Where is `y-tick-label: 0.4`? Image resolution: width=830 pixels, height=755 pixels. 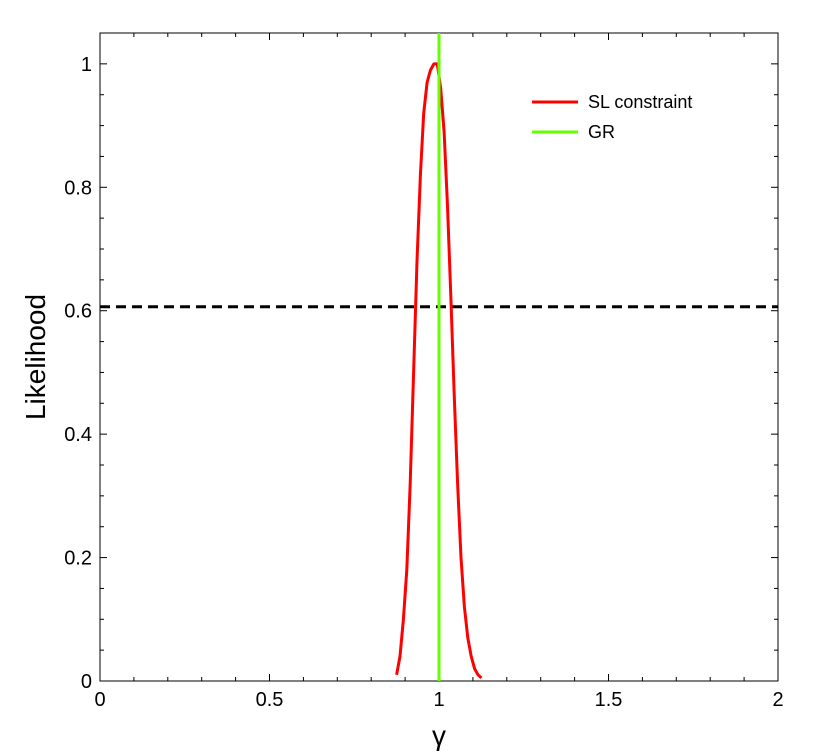
y-tick-label: 0.4 is located at coordinates (78, 435).